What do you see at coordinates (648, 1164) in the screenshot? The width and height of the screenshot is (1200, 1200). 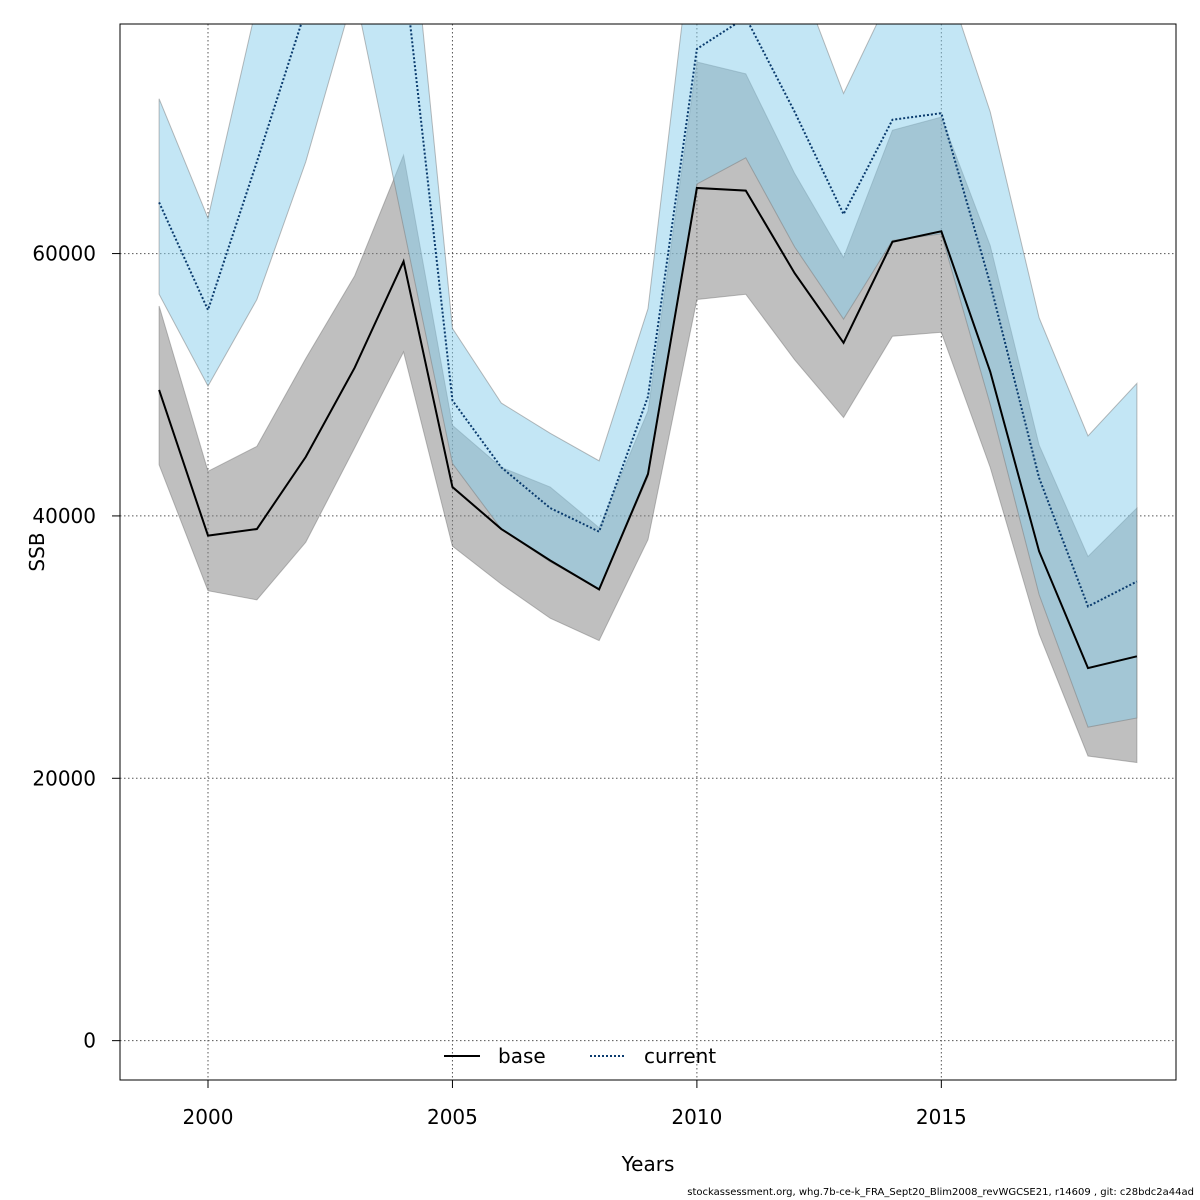 I see `x-axis-title: Years` at bounding box center [648, 1164].